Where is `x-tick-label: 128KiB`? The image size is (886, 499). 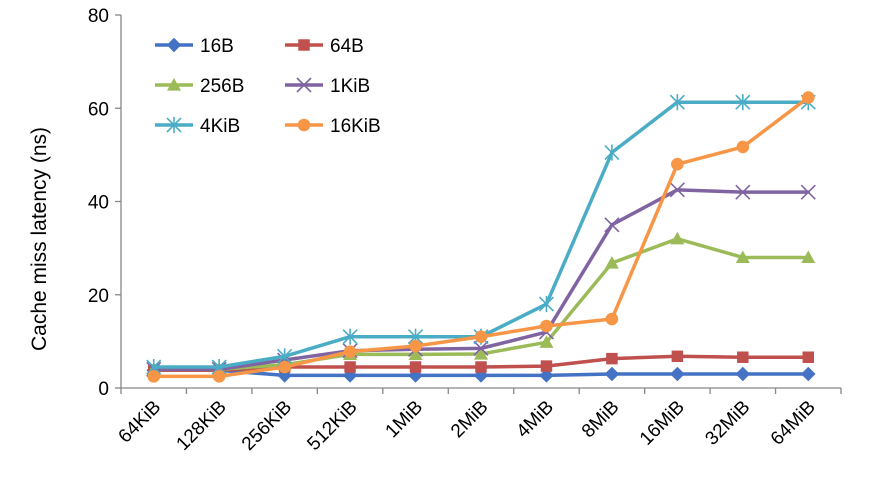
x-tick-label: 128KiB is located at coordinates (202, 426).